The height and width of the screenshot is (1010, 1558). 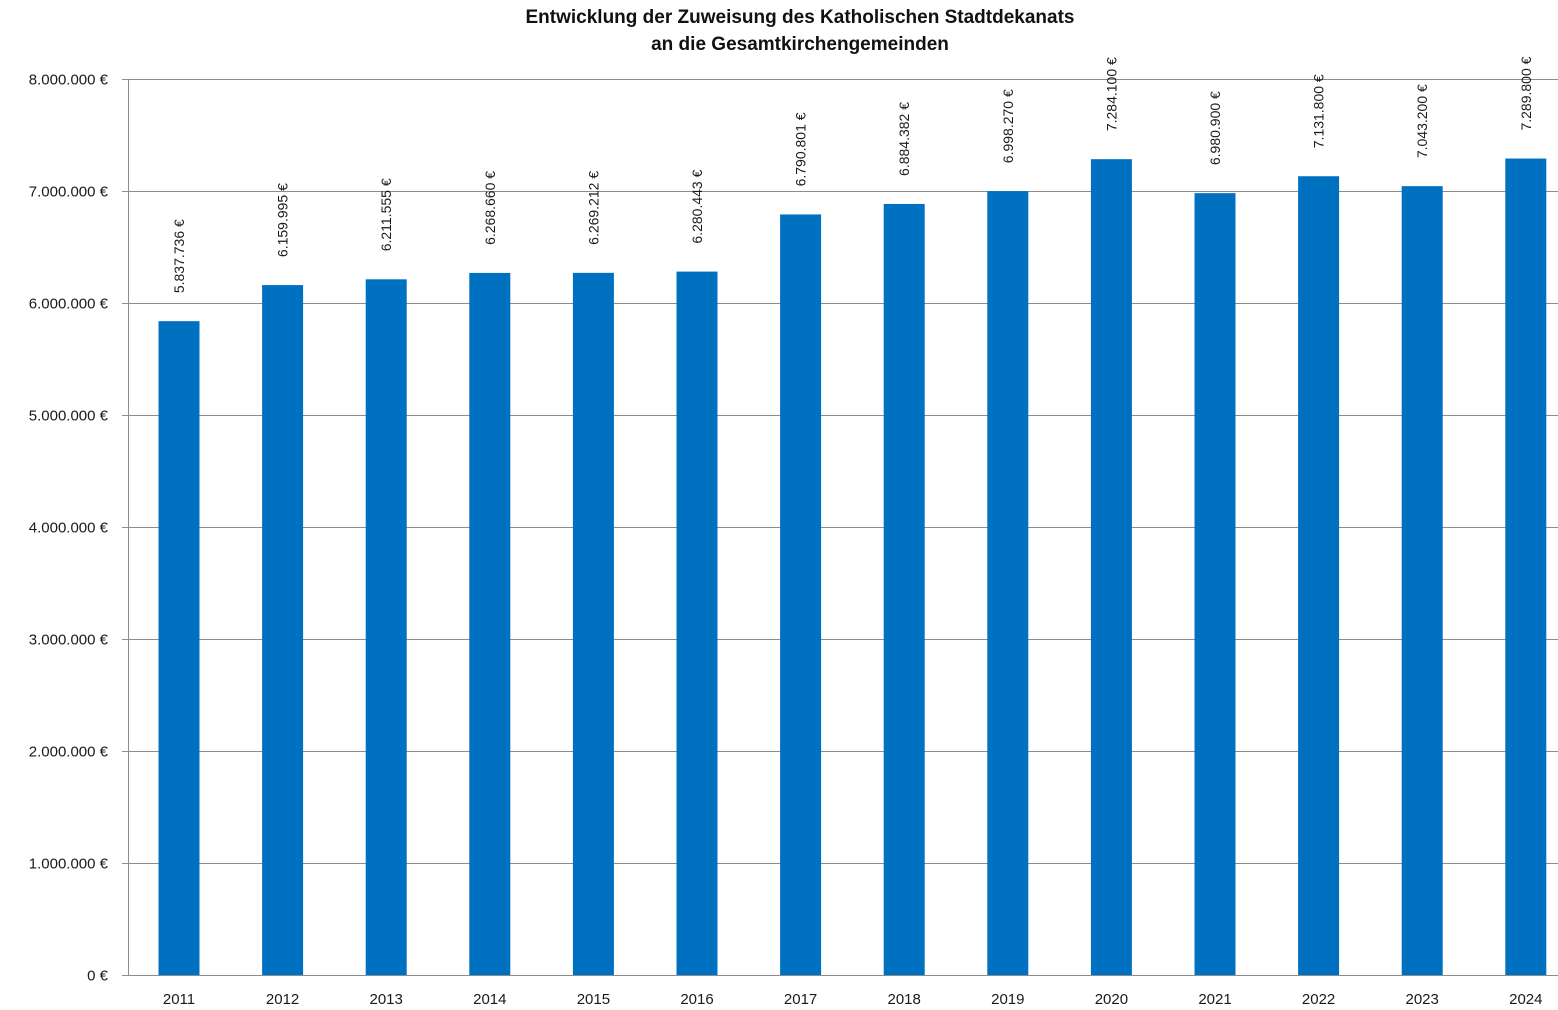 What do you see at coordinates (69, 192) in the screenshot?
I see `y-tick-label: 7.000.000 €` at bounding box center [69, 192].